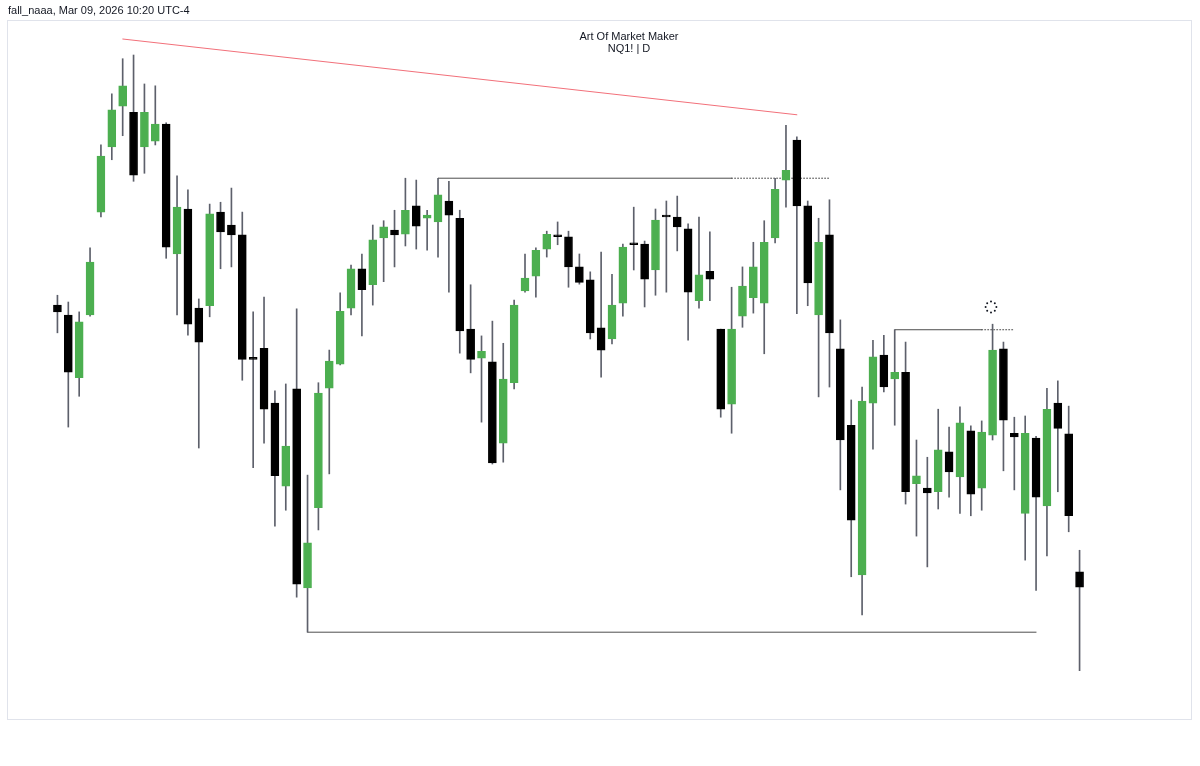 Image resolution: width=1200 pixels, height=766 pixels. What do you see at coordinates (629, 48) in the screenshot?
I see `chart-subtitle: NQ1! | D` at bounding box center [629, 48].